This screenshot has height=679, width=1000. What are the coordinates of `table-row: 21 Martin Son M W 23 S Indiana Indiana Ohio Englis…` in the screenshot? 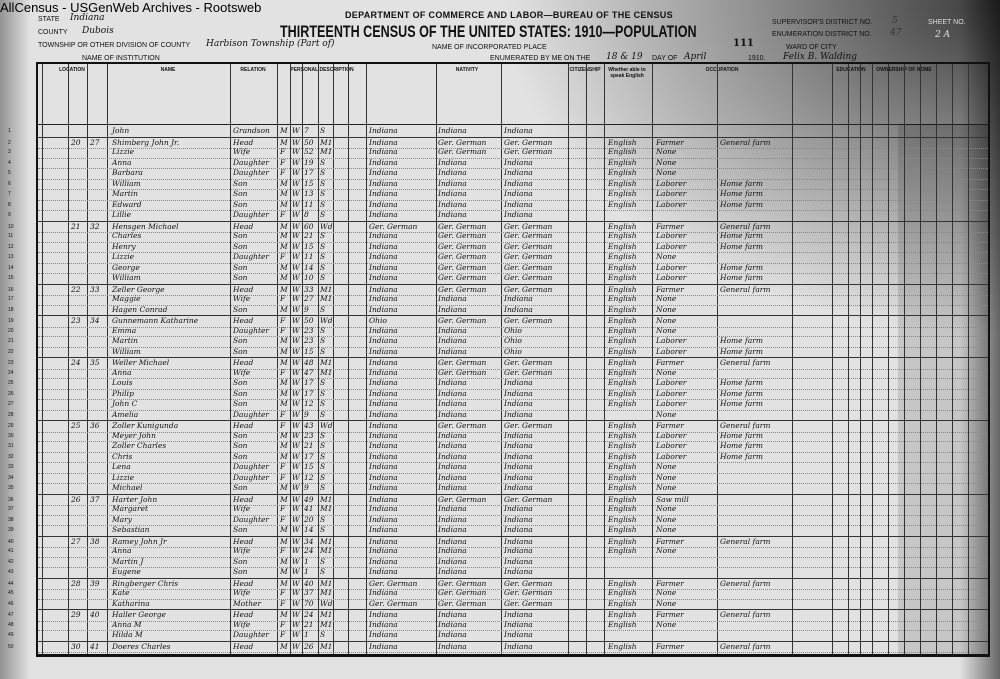 It's located at (498, 342).